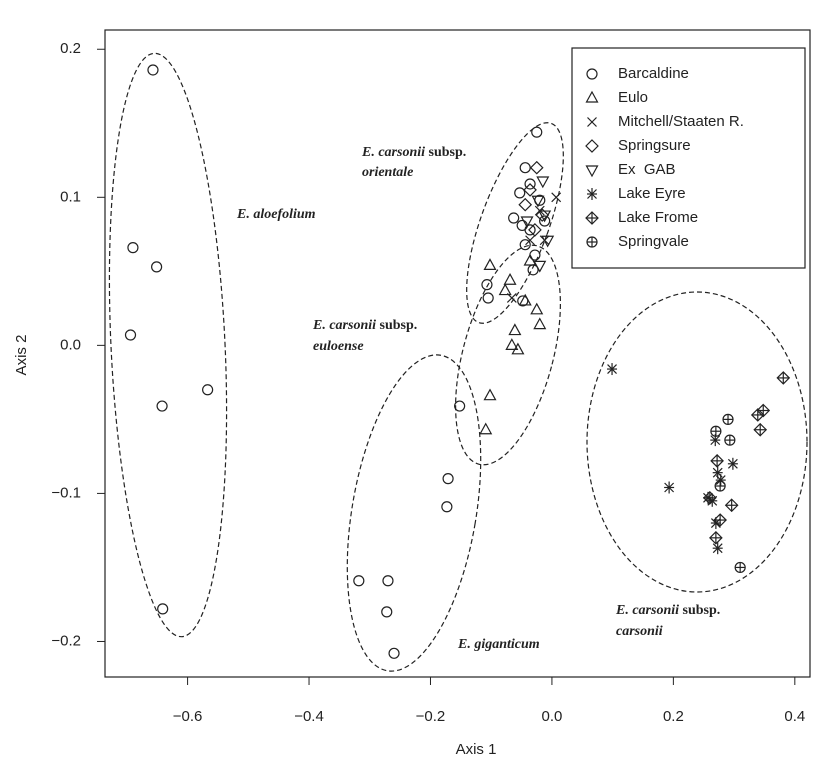 The height and width of the screenshot is (778, 820). Describe the element at coordinates (639, 631) in the screenshot. I see `annotation: carsonii` at that location.